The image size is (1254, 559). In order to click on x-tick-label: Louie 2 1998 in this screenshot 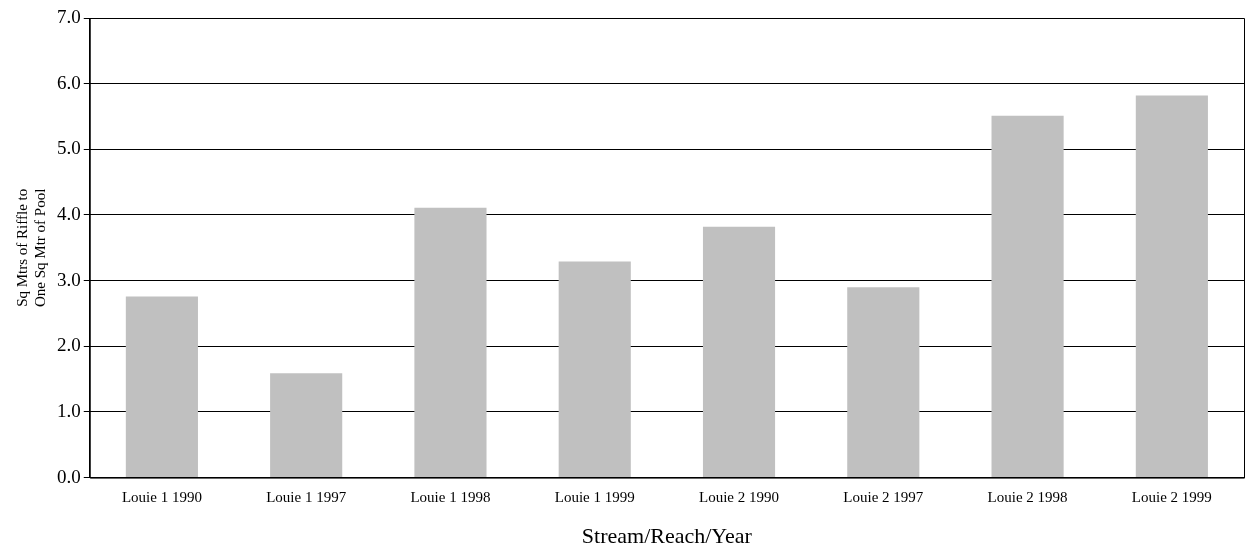, I will do `click(1027, 496)`.